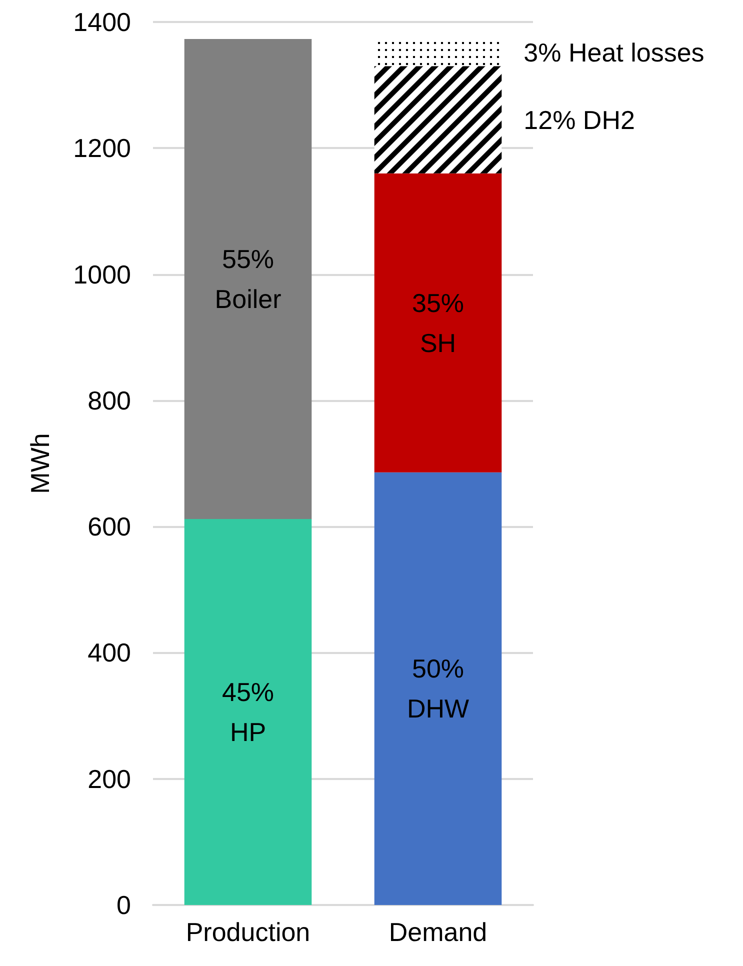  Describe the element at coordinates (248, 932) in the screenshot. I see `x-tick-label: Production` at that location.